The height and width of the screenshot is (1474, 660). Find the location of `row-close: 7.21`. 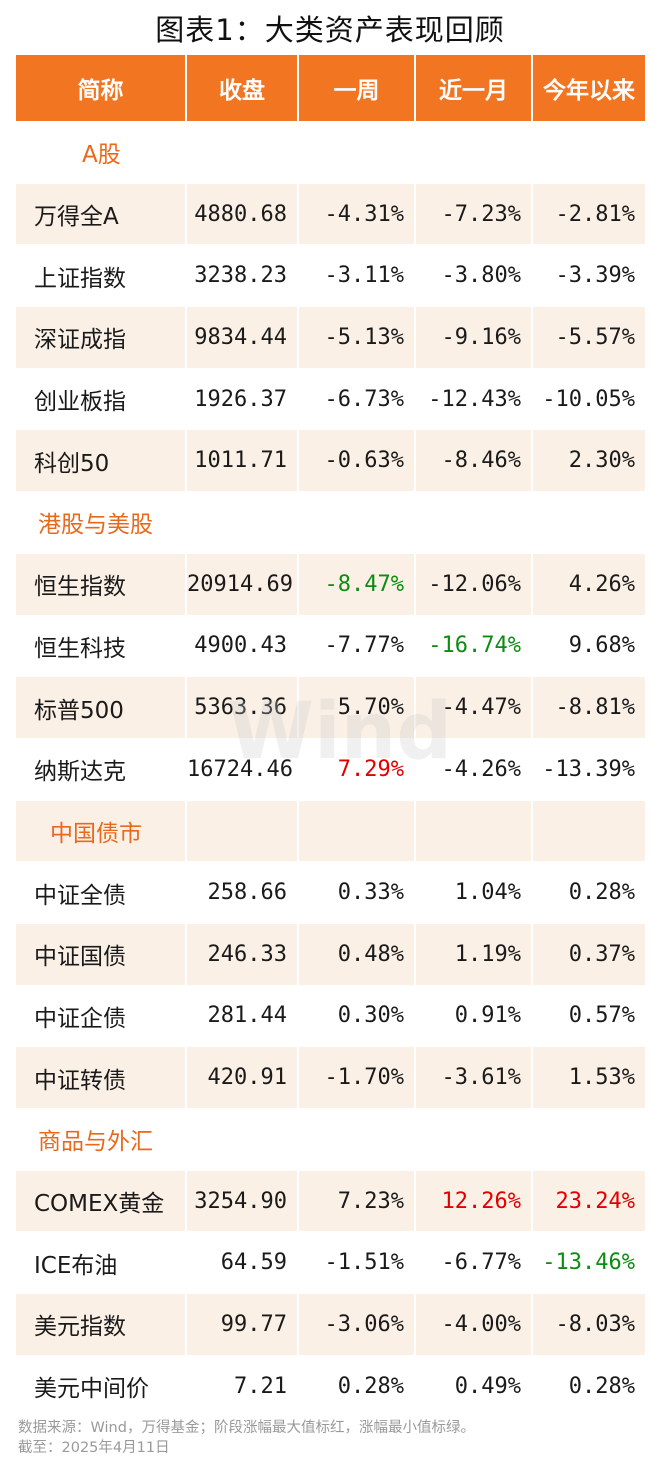

row-close: 7.21 is located at coordinates (243, 1385).